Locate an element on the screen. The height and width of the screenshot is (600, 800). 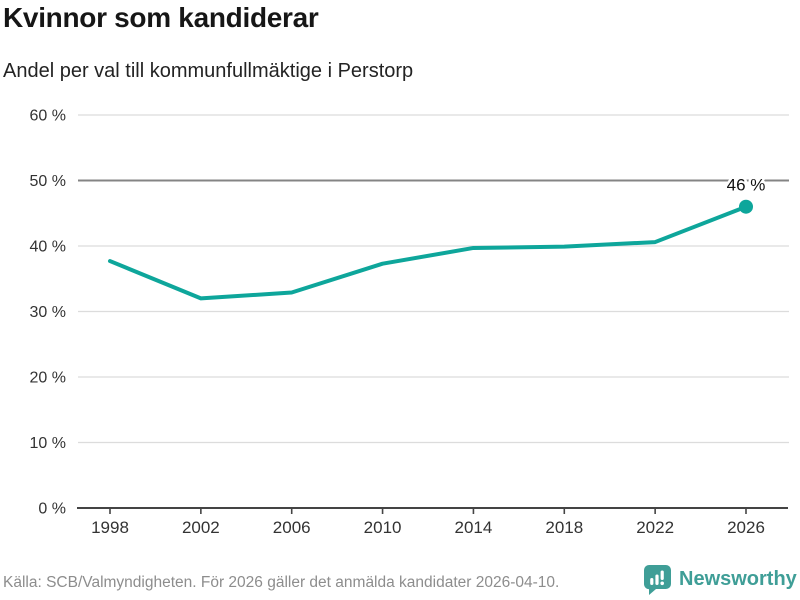
y-tick-label: 40 % is located at coordinates (48, 247).